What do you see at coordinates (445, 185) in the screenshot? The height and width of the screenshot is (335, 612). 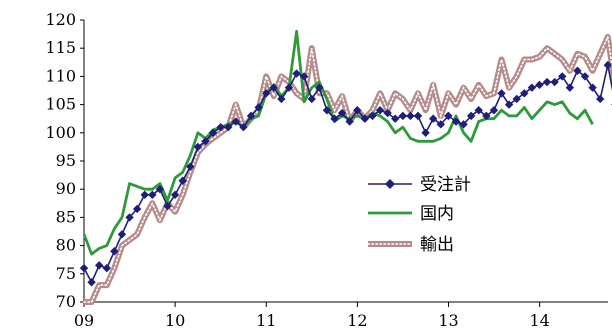 I see `legend-label: 受注計` at bounding box center [445, 185].